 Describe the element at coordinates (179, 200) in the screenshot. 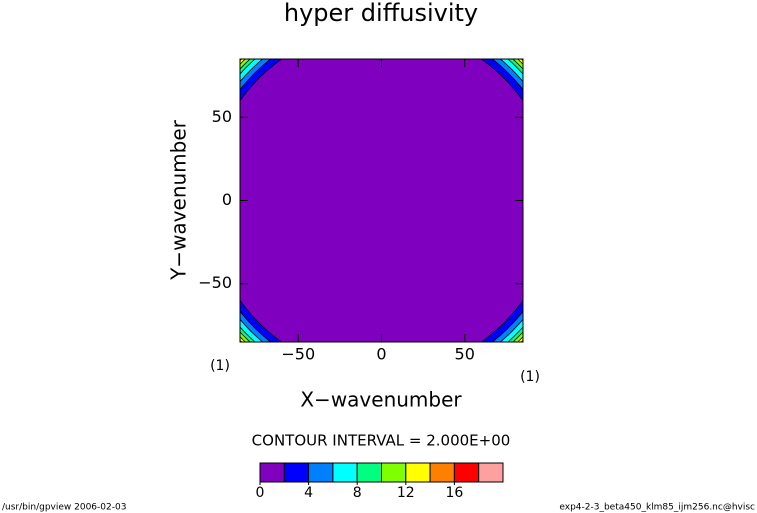

I see `y-axis-label: Y−wavenumber` at that location.